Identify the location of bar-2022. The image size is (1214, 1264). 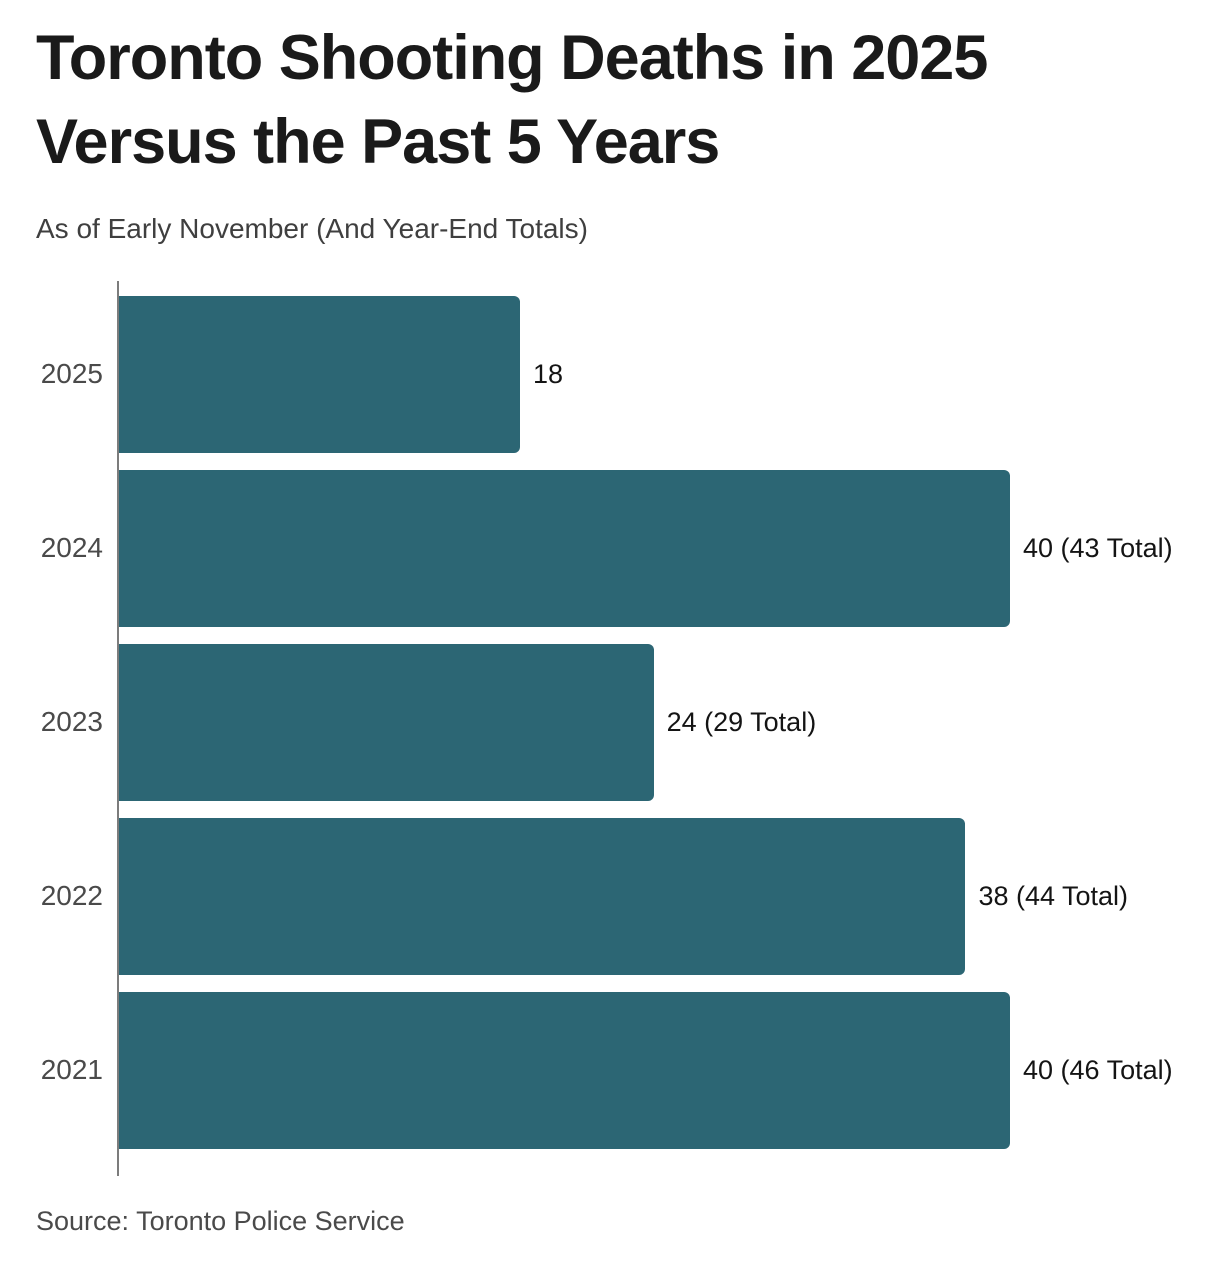
(542, 896).